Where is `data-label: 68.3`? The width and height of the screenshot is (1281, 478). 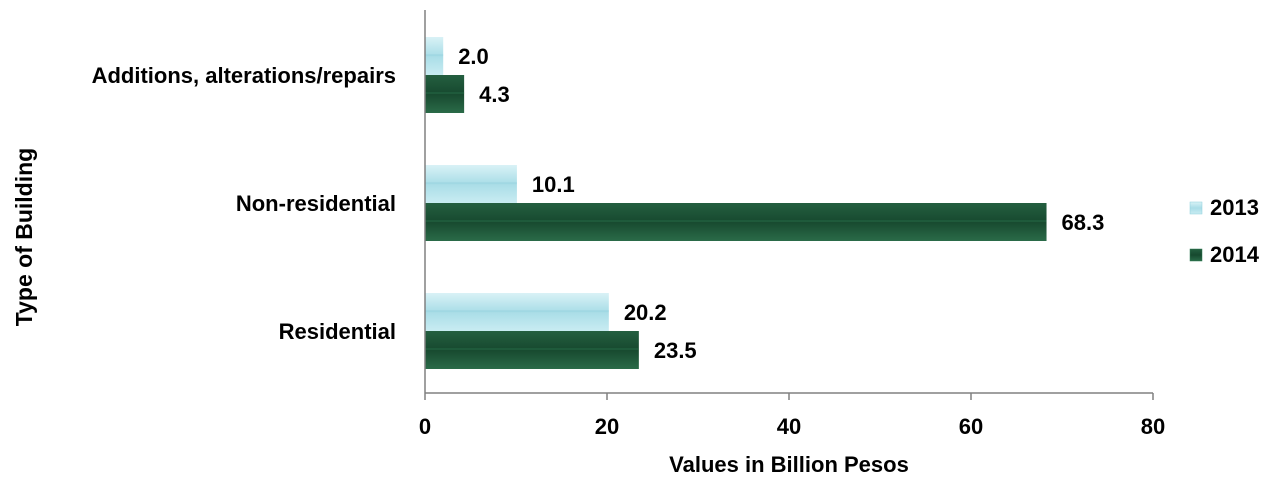
data-label: 68.3 is located at coordinates (1083, 222).